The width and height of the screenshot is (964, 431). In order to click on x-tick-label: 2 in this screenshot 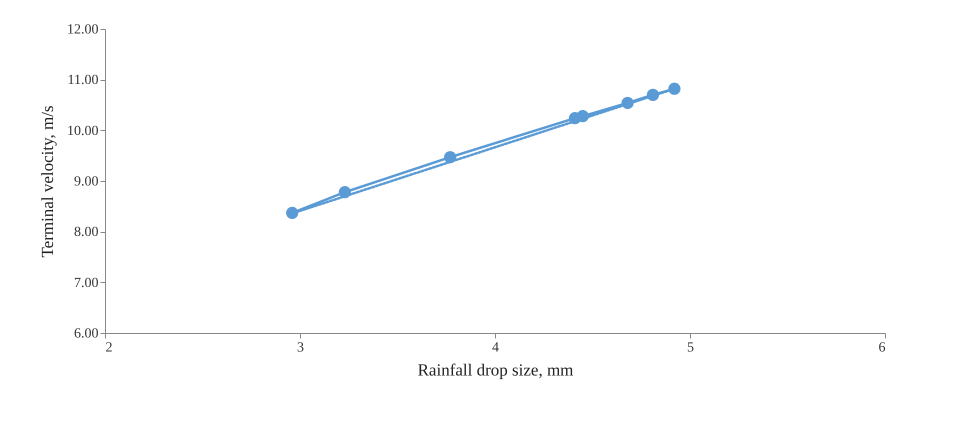, I will do `click(109, 348)`.